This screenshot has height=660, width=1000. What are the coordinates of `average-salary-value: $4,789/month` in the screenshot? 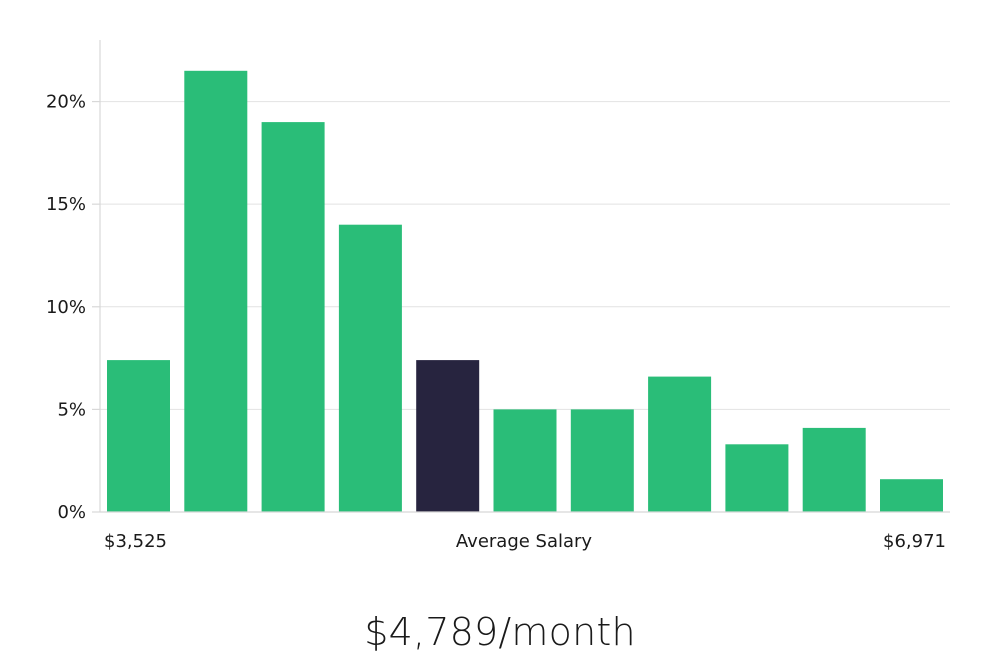 It's located at (500, 632).